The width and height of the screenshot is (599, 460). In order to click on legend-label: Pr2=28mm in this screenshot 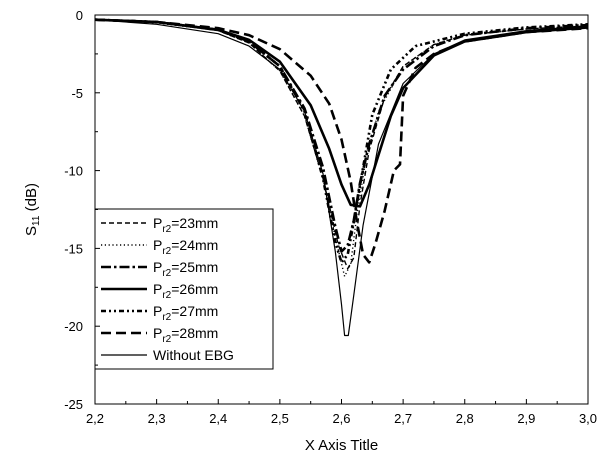, I will do `click(185, 335)`.